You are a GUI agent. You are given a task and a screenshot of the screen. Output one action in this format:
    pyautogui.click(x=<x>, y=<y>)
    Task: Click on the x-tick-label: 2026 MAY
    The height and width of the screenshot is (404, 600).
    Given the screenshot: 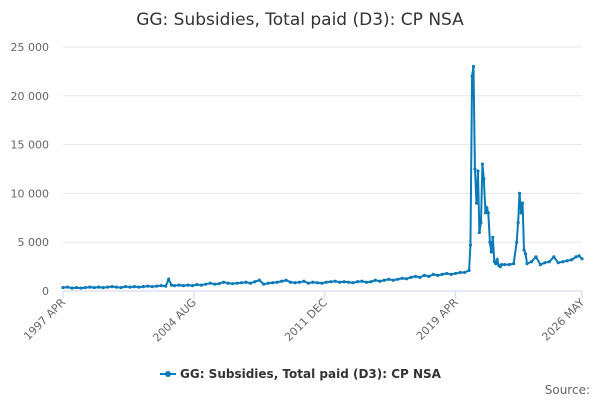 What is the action you would take?
    pyautogui.click(x=563, y=320)
    